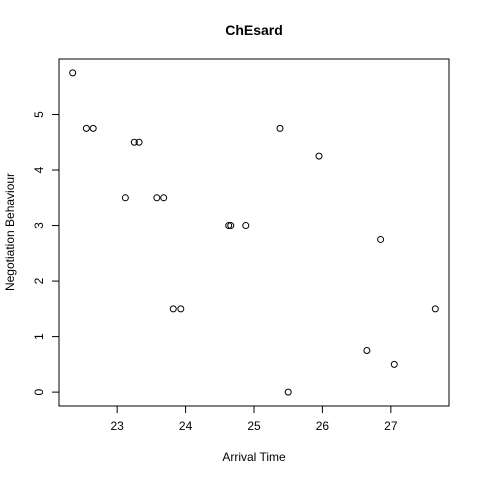 The width and height of the screenshot is (480, 480). I want to click on y-tick-label: 4, so click(39, 169).